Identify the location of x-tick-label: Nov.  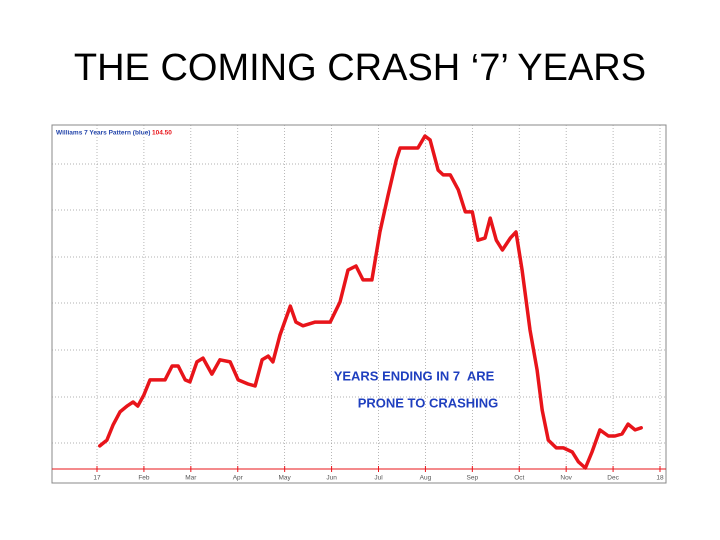
(566, 478).